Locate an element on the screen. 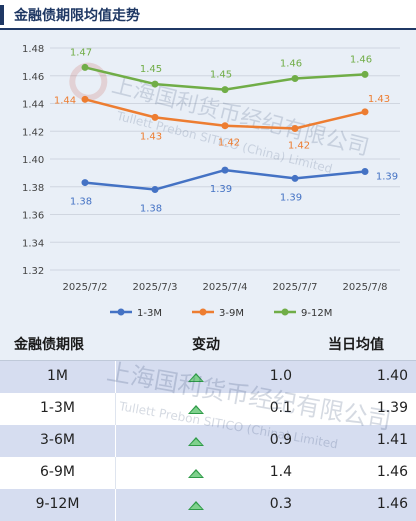  table-row: 3-6M 0.9 1.41 is located at coordinates (208, 441).